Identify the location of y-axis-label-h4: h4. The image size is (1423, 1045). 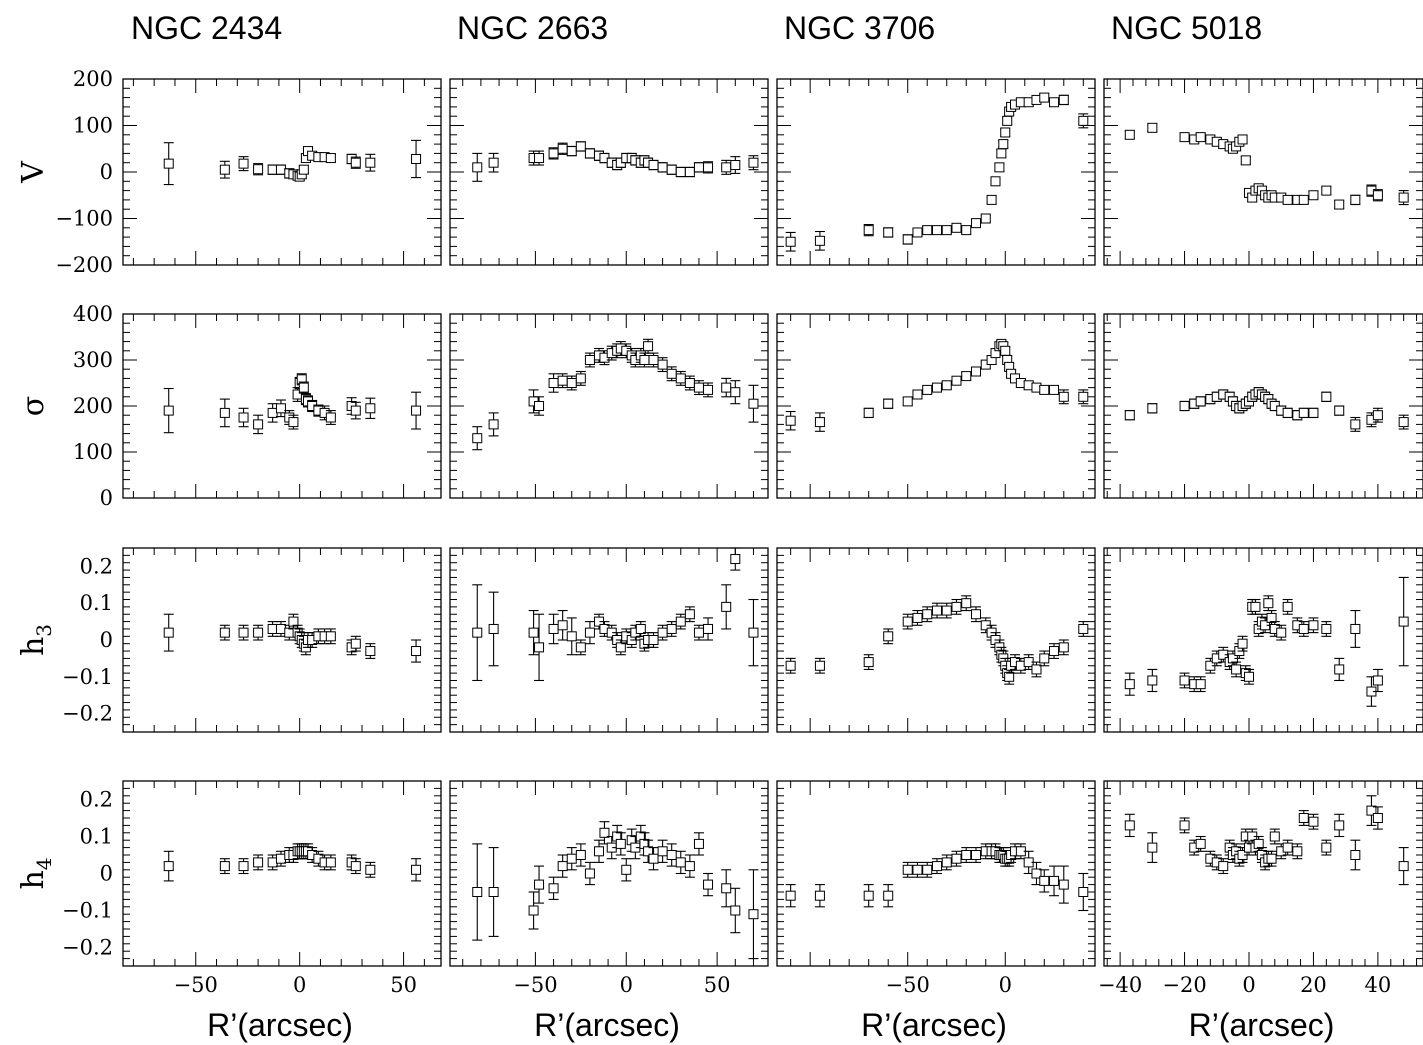
(36, 873).